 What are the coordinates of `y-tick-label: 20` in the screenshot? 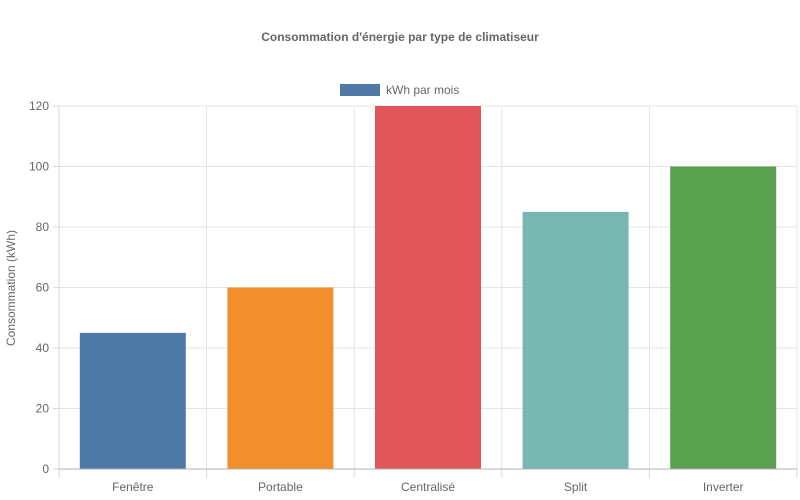 It's located at (43, 409).